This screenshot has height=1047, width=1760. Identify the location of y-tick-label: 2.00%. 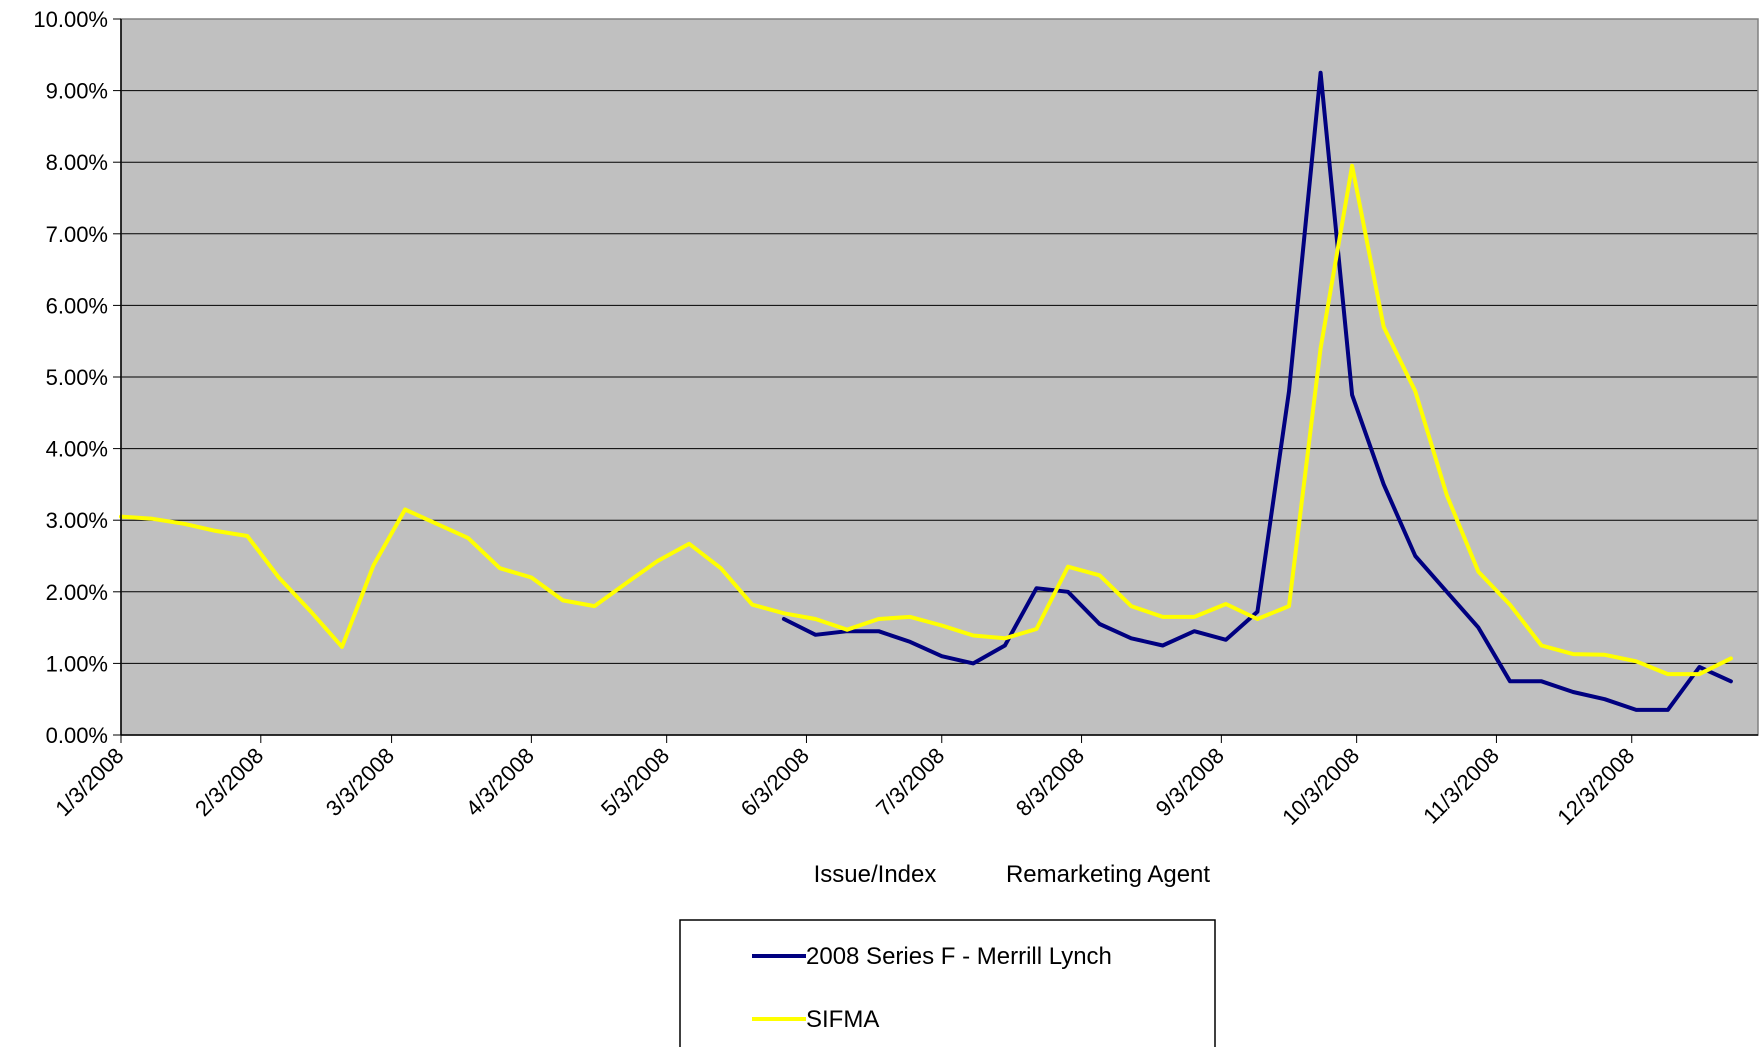
(77, 592).